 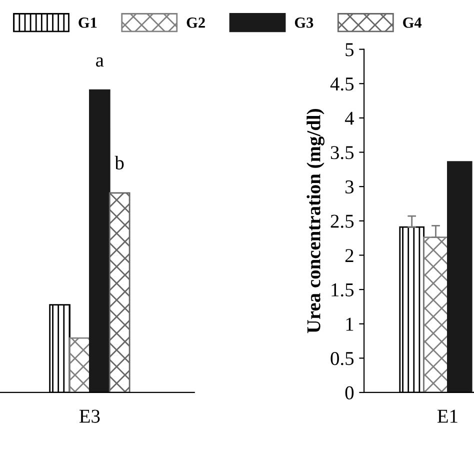 I want to click on legend-label: G4, so click(x=412, y=23).